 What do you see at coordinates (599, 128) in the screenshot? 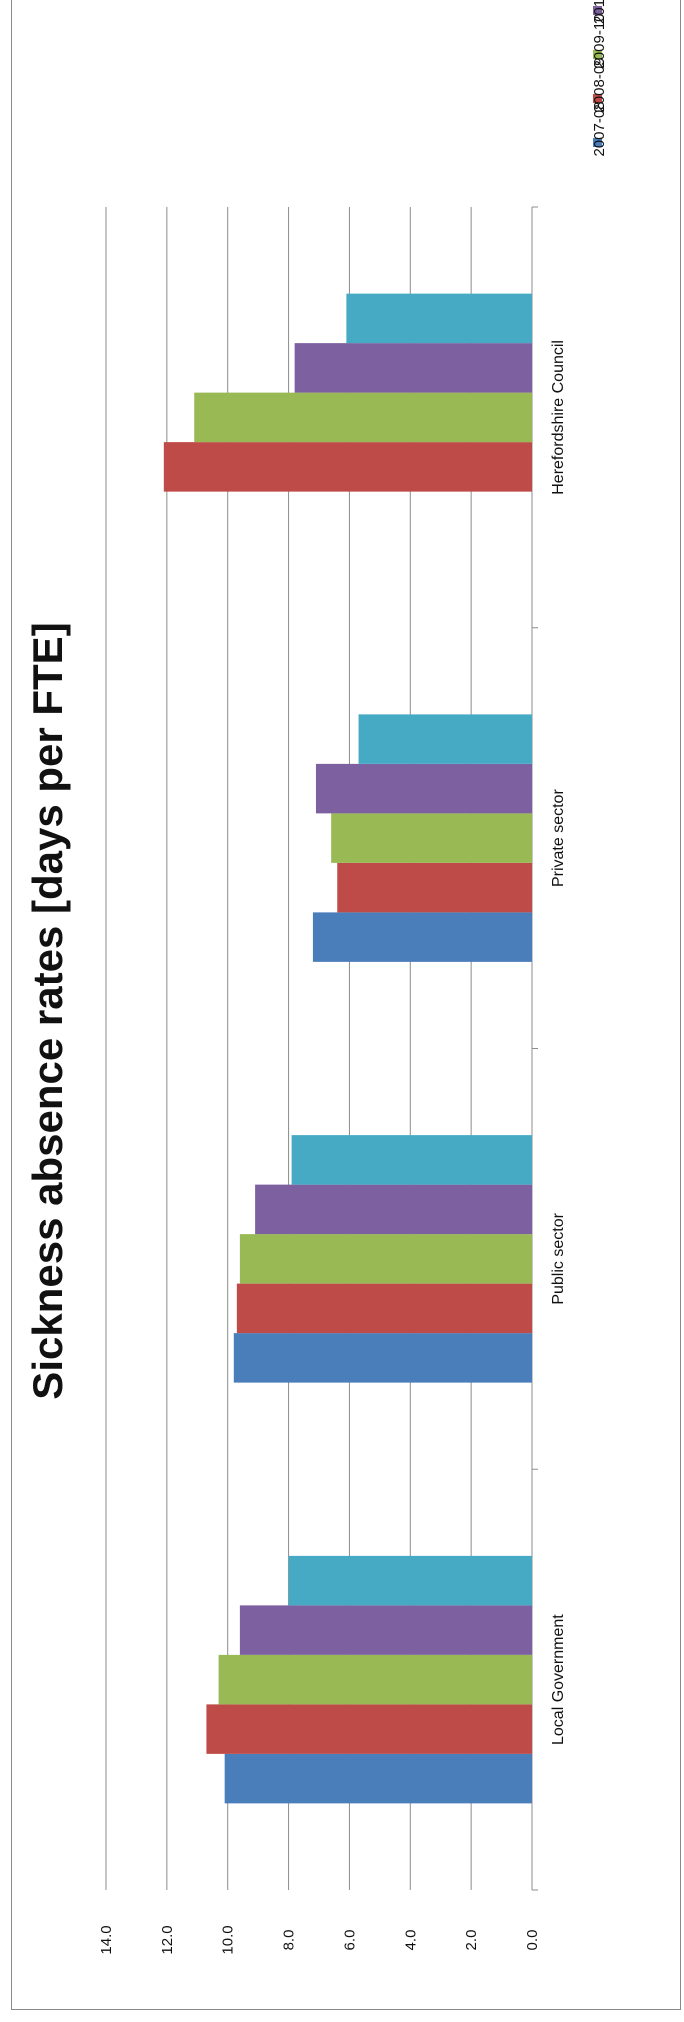
I see `legend-label: 2007-08` at bounding box center [599, 128].